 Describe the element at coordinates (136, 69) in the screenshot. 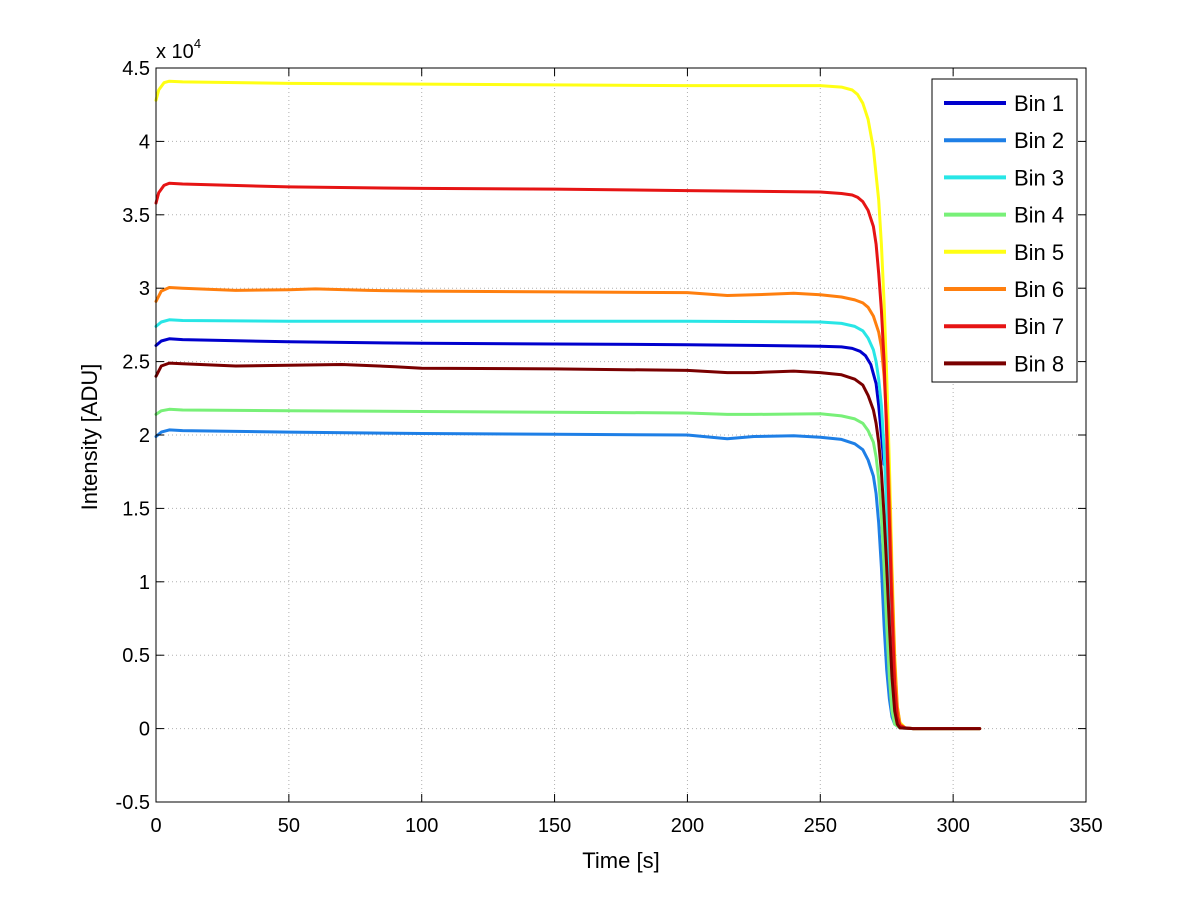

I see `y-tick-label: 4.5` at that location.